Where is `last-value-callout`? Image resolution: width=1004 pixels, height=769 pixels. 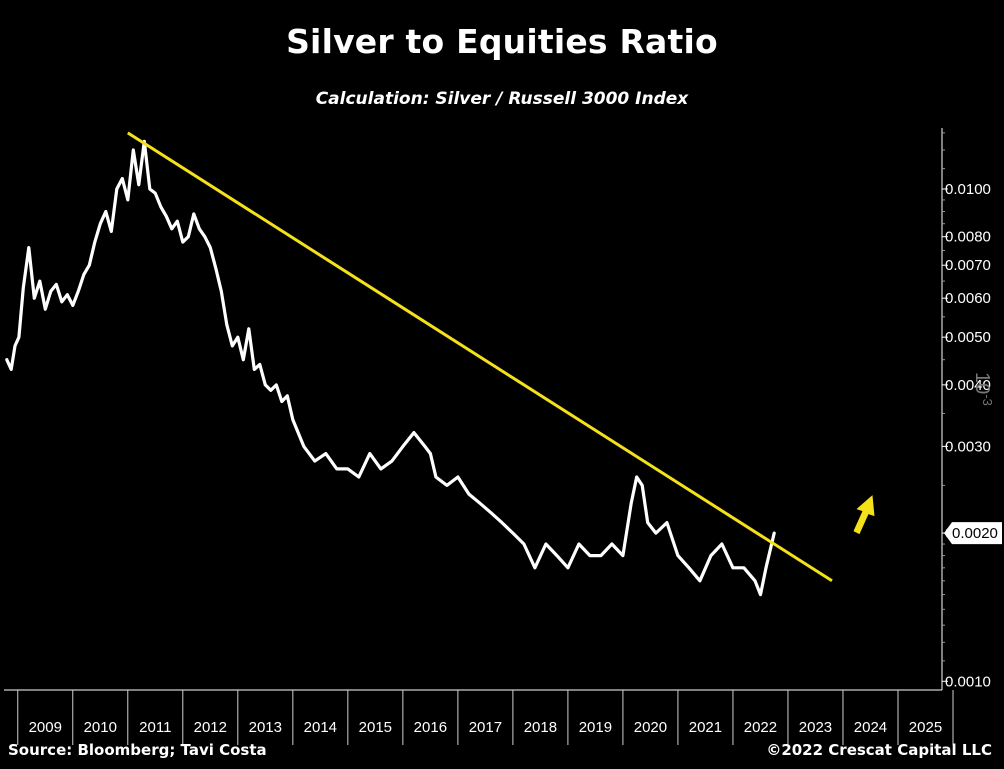 last-value-callout is located at coordinates (973, 533).